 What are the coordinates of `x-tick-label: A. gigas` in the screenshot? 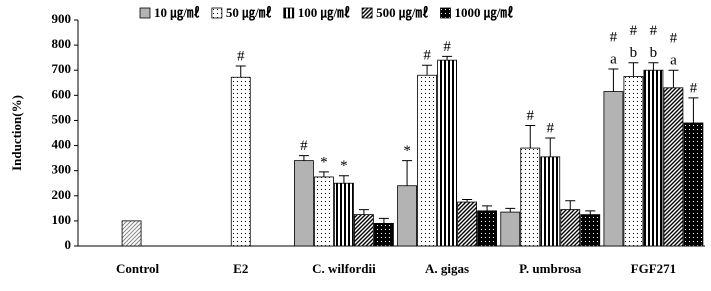 It's located at (447, 268).